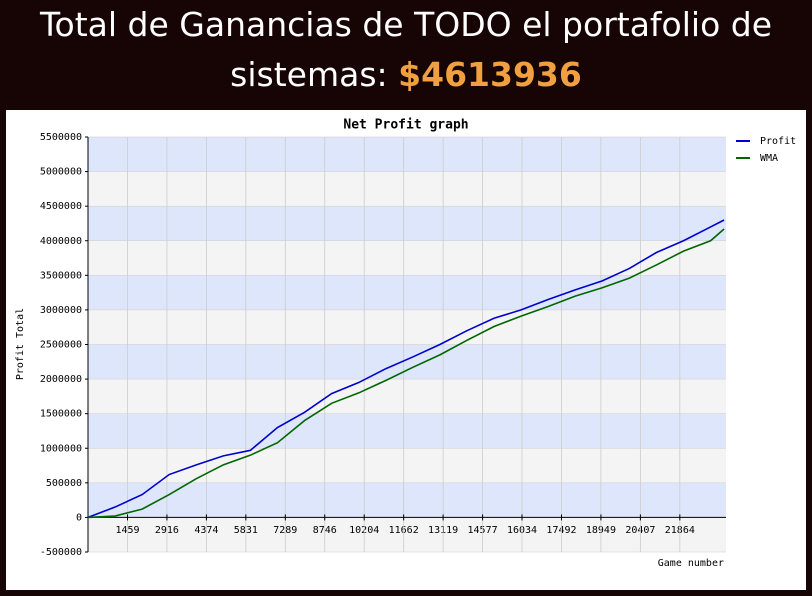 The width and height of the screenshot is (812, 596). Describe the element at coordinates (691, 563) in the screenshot. I see `x-axis-label: Game number` at that location.